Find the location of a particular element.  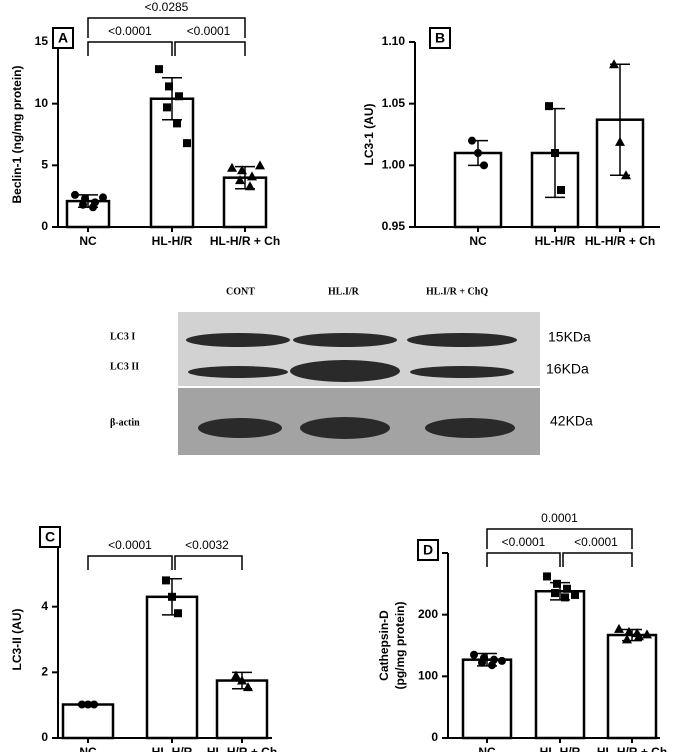

y-tick-label: 2 is located at coordinates (44, 672).